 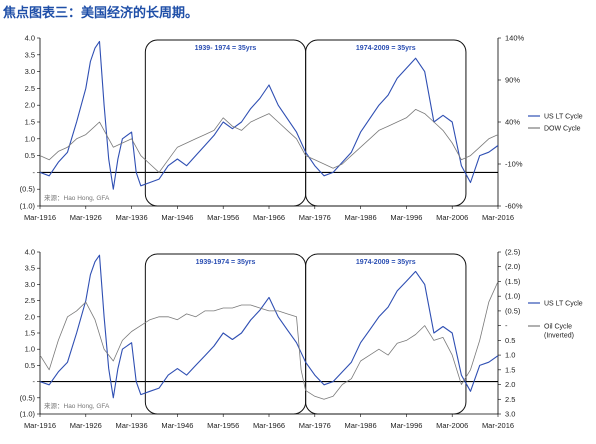 I want to click on period-label: 1939-1974 = 35yrs, so click(x=226, y=262).